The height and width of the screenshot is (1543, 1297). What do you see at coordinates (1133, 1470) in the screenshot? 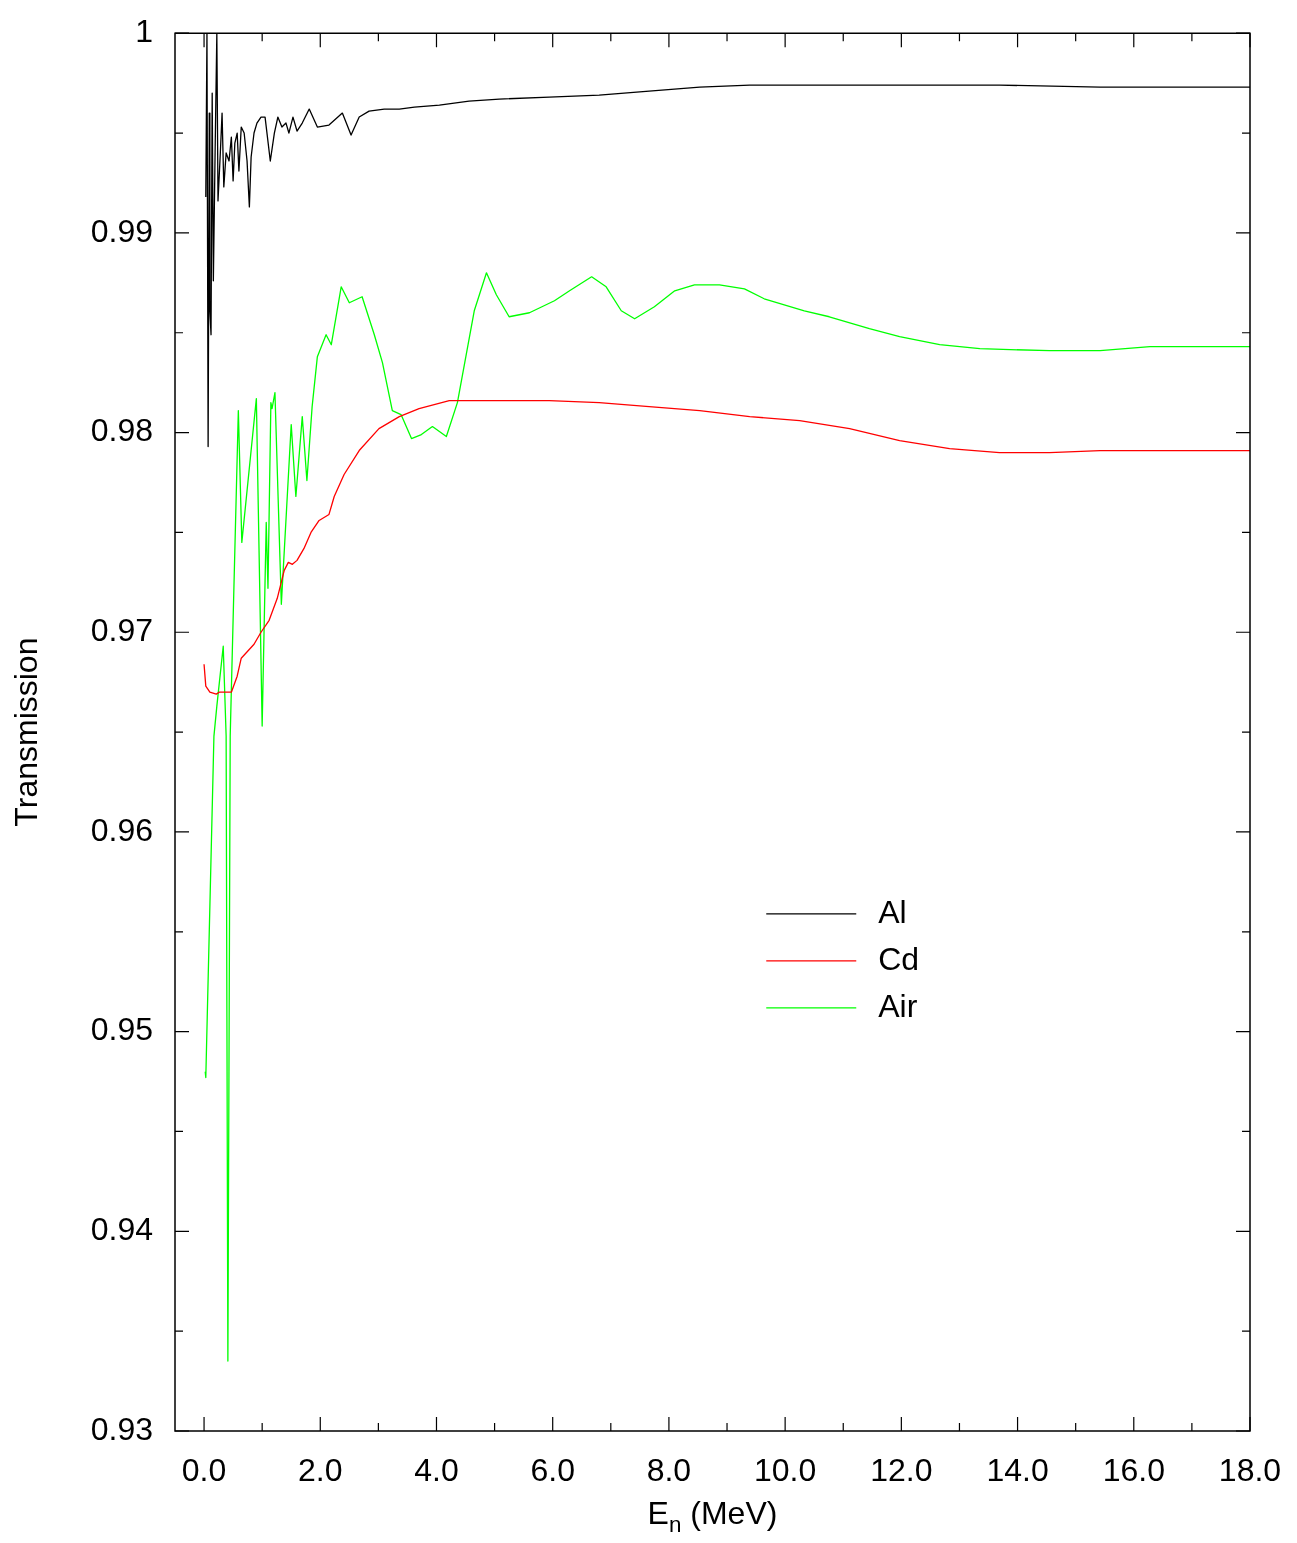
I see `x-tick-label: 16.0` at bounding box center [1133, 1470].